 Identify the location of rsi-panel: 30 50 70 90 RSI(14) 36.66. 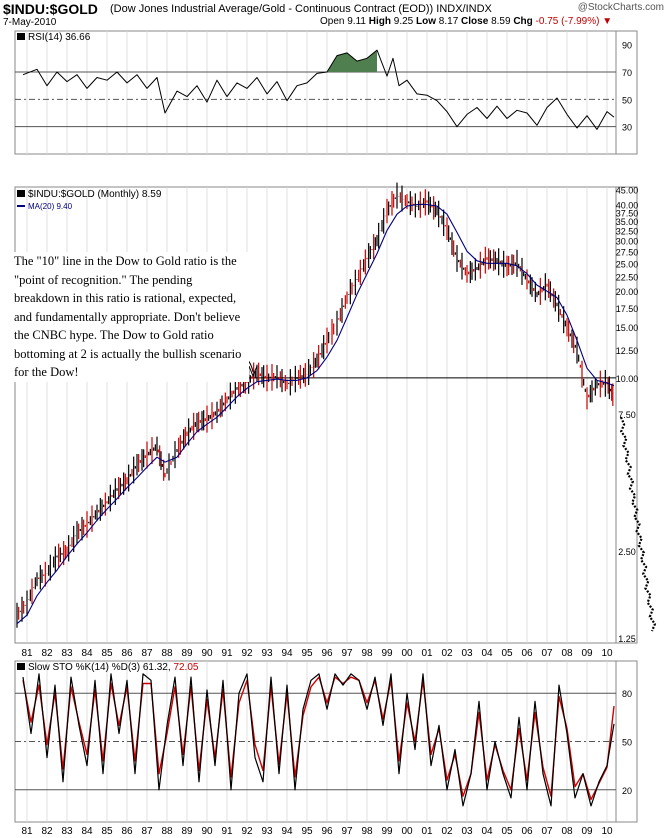
(326, 92).